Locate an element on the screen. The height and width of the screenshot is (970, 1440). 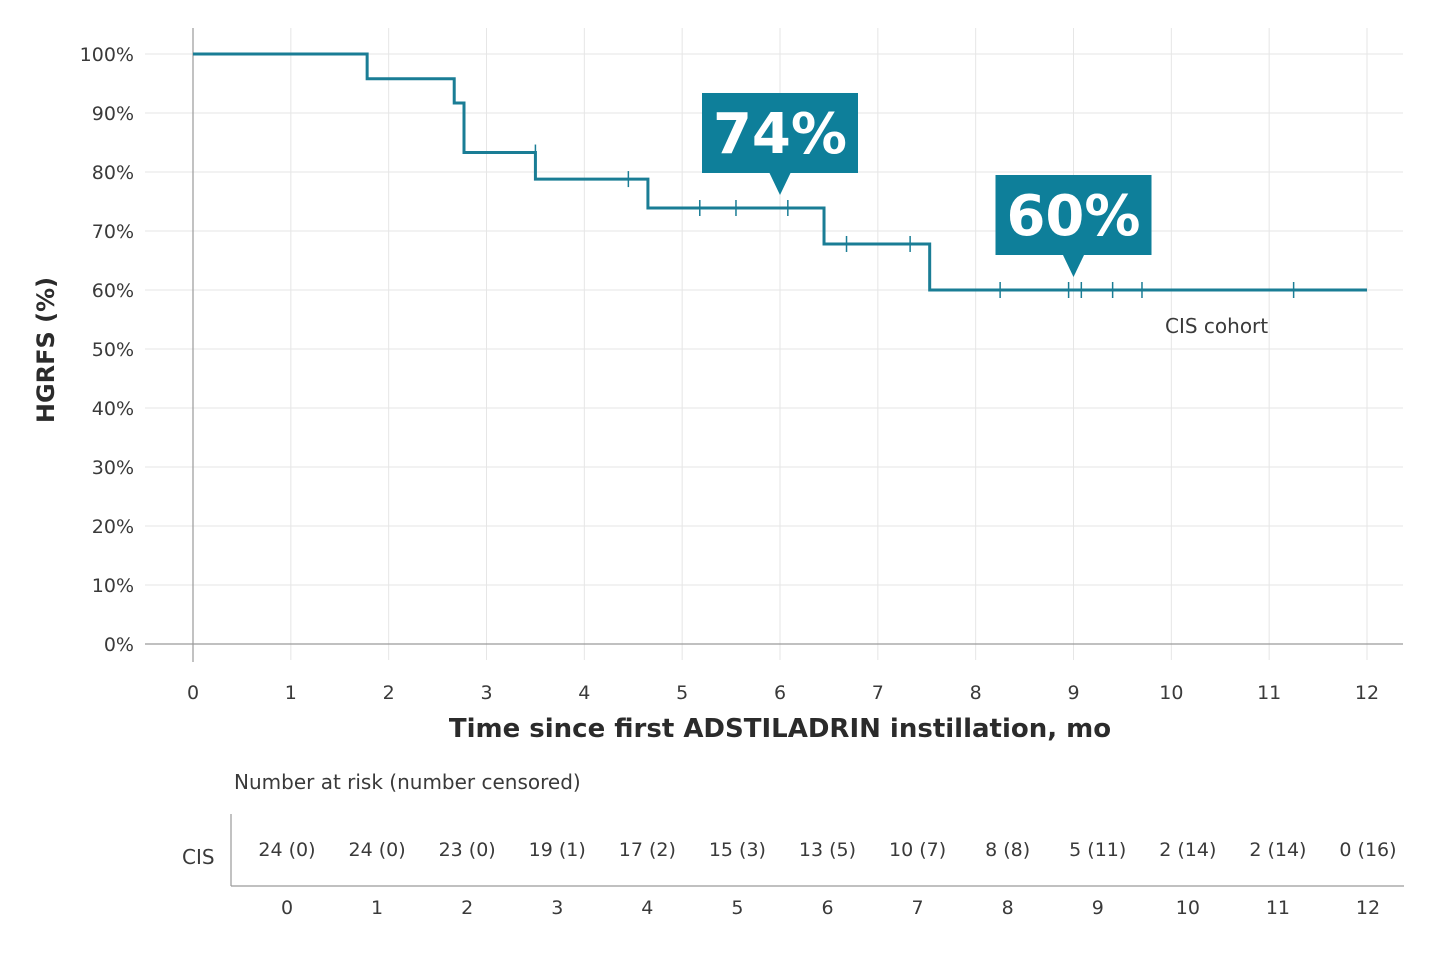
x-tick-label: 8 is located at coordinates (976, 693).